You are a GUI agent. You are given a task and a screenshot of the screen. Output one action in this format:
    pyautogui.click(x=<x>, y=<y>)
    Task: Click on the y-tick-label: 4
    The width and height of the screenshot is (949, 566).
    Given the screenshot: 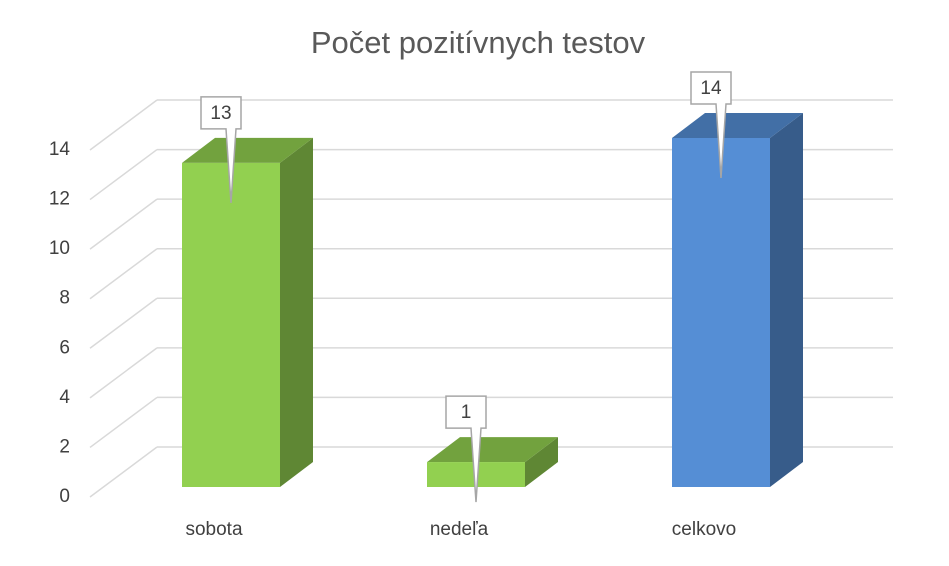 What is the action you would take?
    pyautogui.click(x=64, y=397)
    